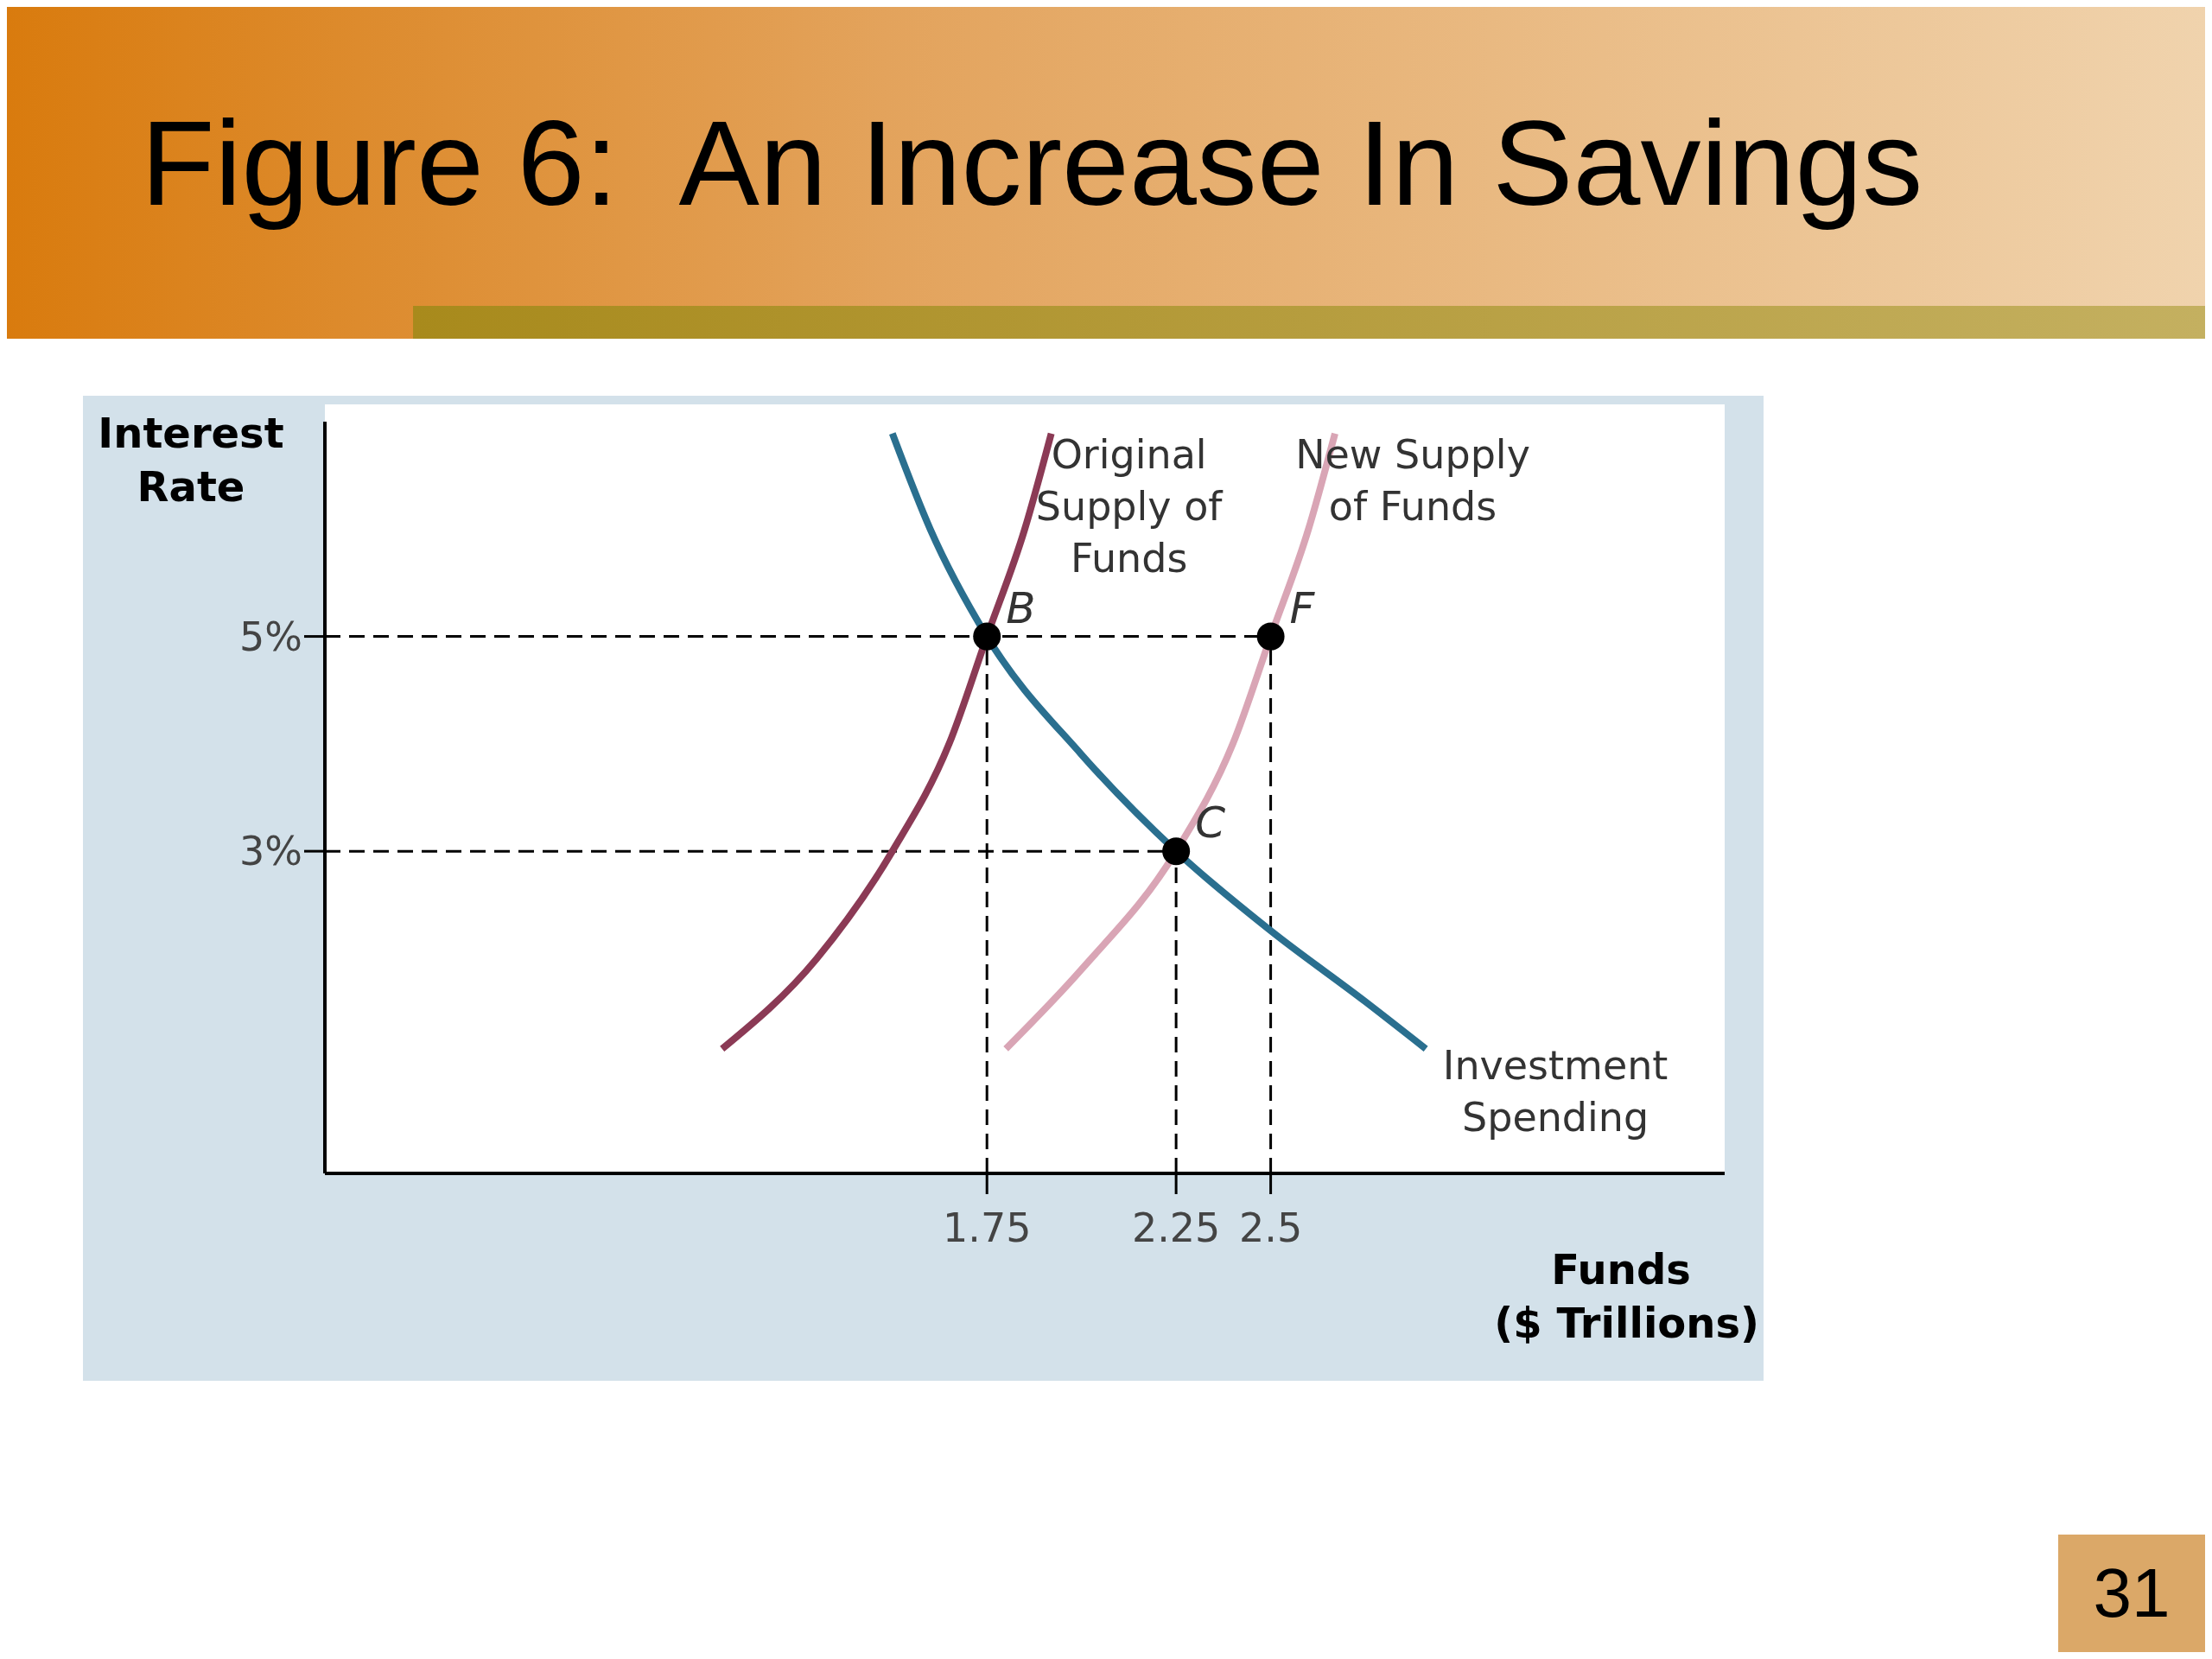 This screenshot has height=1659, width=2212. Describe the element at coordinates (1302, 607) in the screenshot. I see `annotation: F` at that location.